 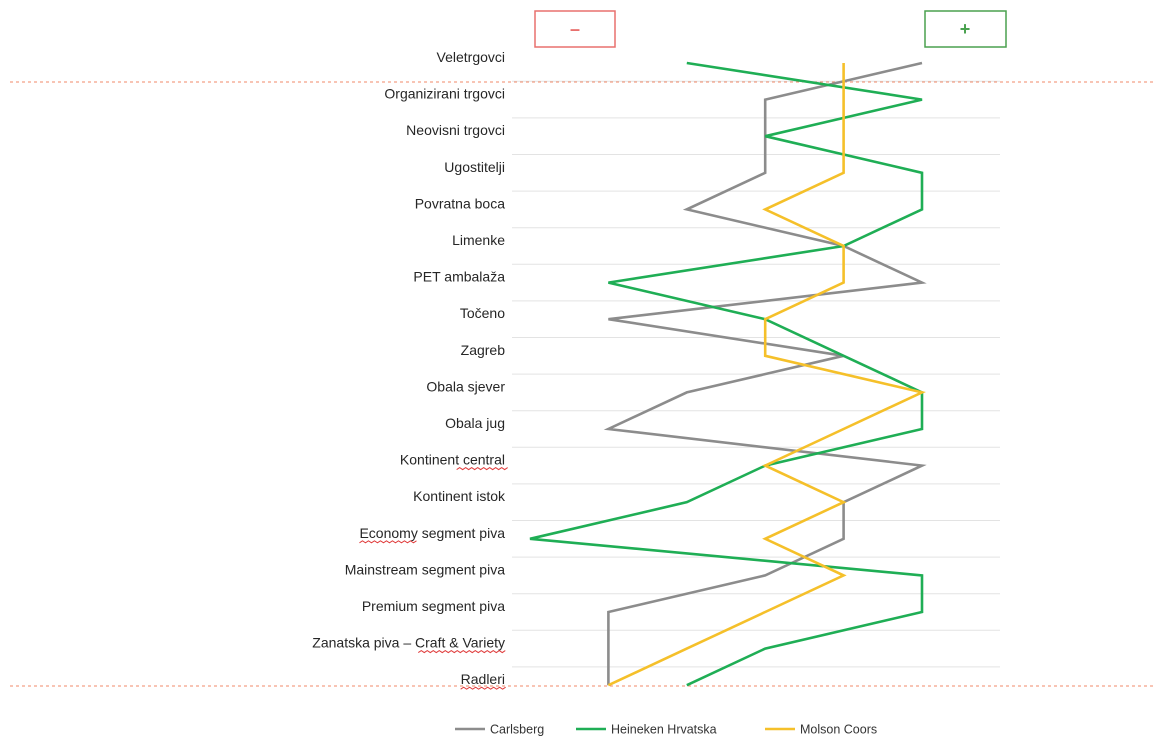 I want to click on category-label: Ugostitelji, so click(x=474, y=167).